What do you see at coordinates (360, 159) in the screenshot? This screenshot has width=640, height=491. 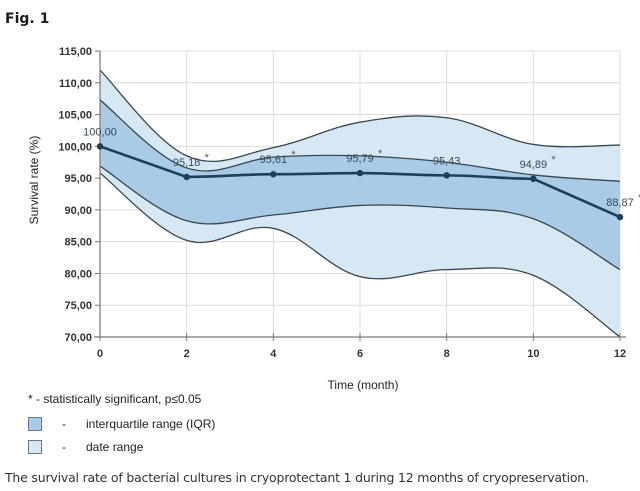 I see `data-label: 95,79` at bounding box center [360, 159].